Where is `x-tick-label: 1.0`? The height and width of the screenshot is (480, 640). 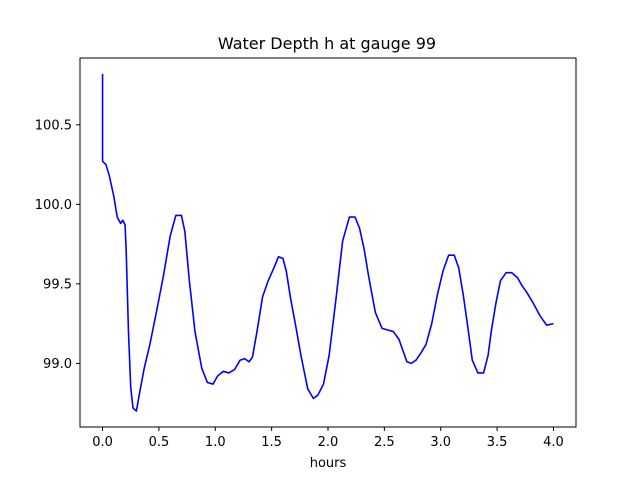
x-tick-label: 1.0 is located at coordinates (215, 442).